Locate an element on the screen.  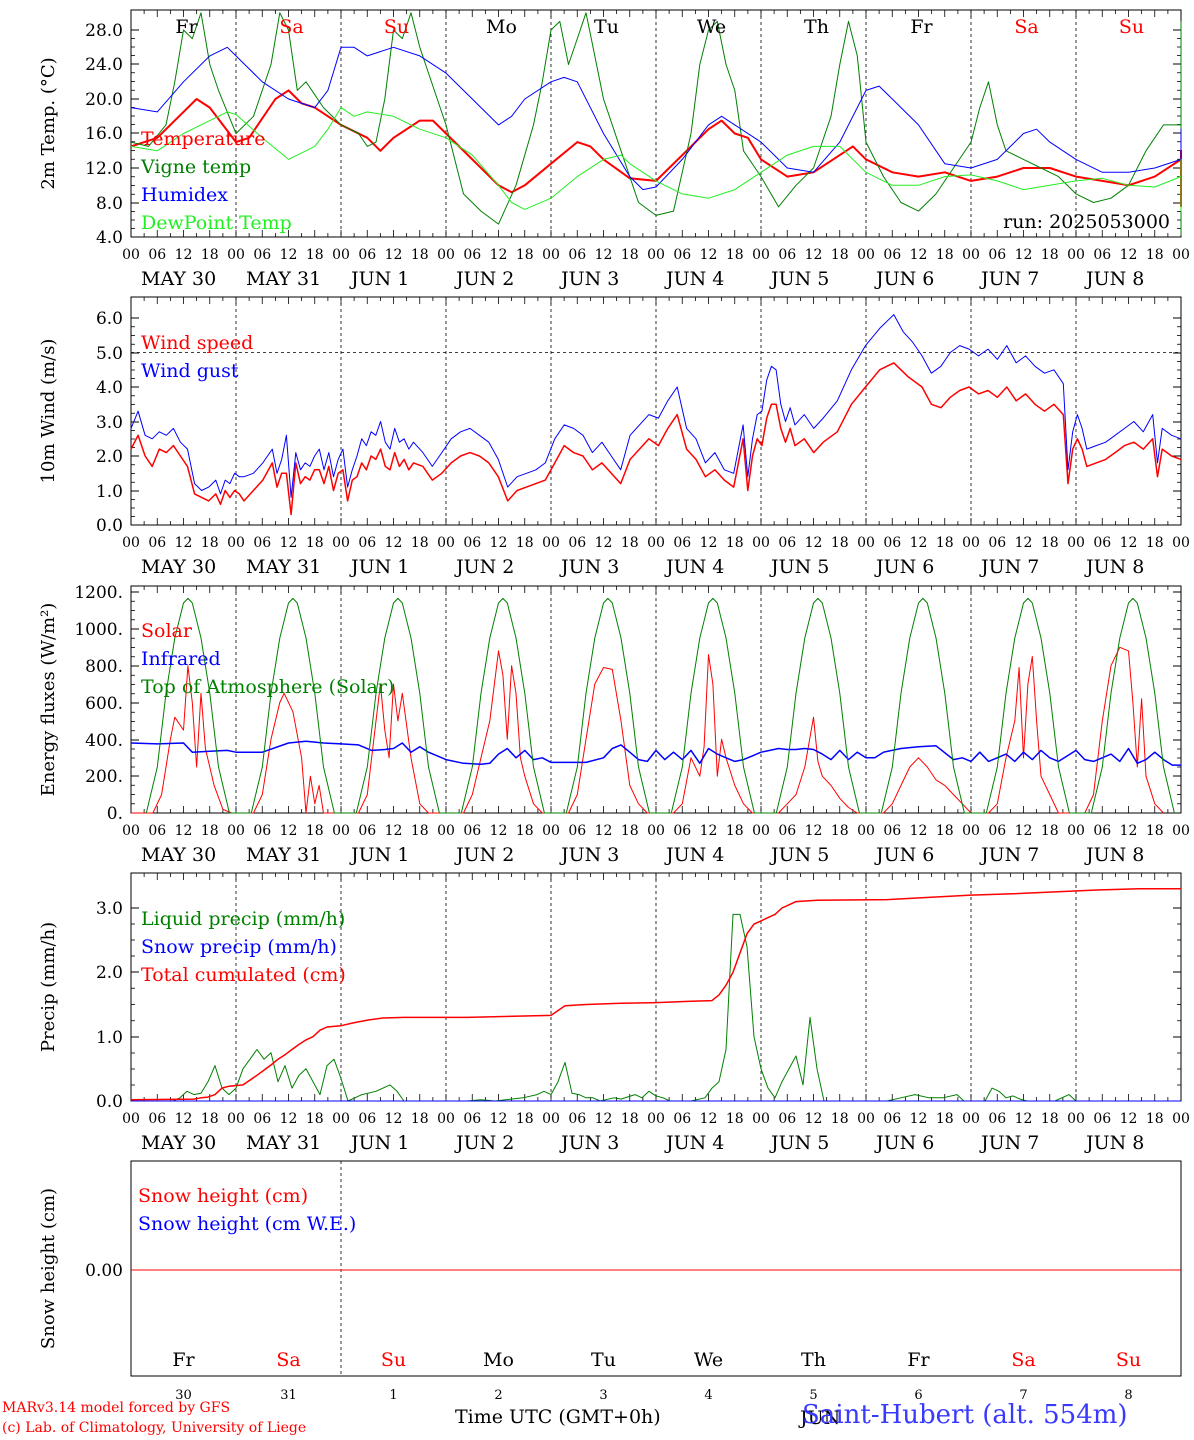
temp-y-tick-label: 12.0 is located at coordinates (104, 169).